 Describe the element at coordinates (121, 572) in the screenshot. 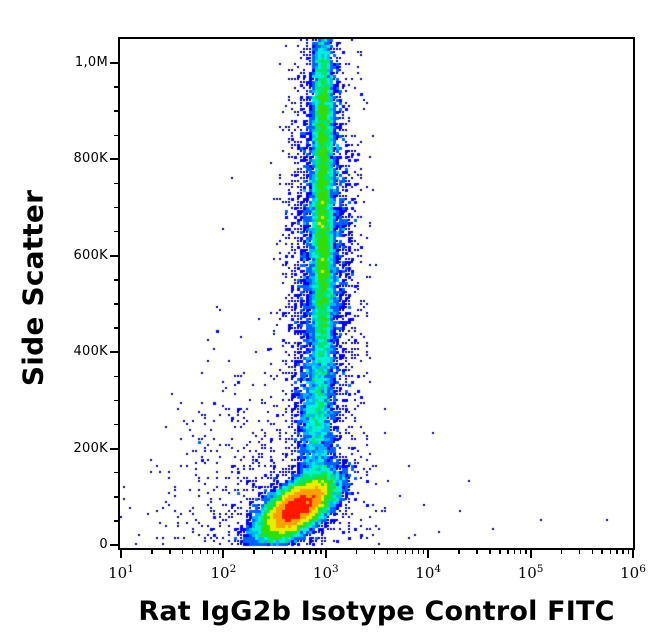

I see `x-tick-label: 101` at that location.